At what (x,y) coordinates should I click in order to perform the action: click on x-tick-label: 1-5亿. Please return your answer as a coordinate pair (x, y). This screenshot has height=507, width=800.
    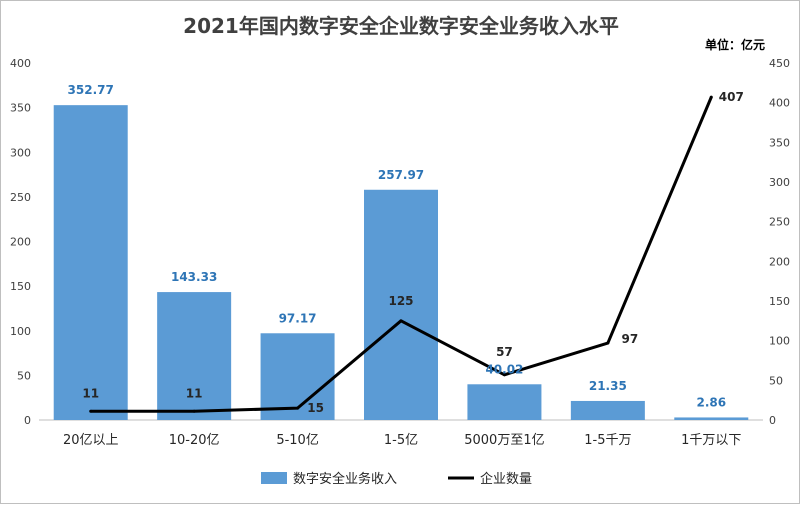
    Looking at the image, I should click on (401, 440).